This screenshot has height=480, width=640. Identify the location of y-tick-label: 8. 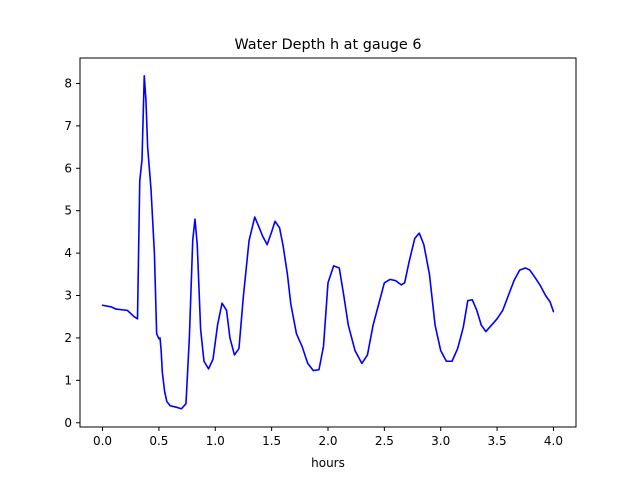
(68, 83).